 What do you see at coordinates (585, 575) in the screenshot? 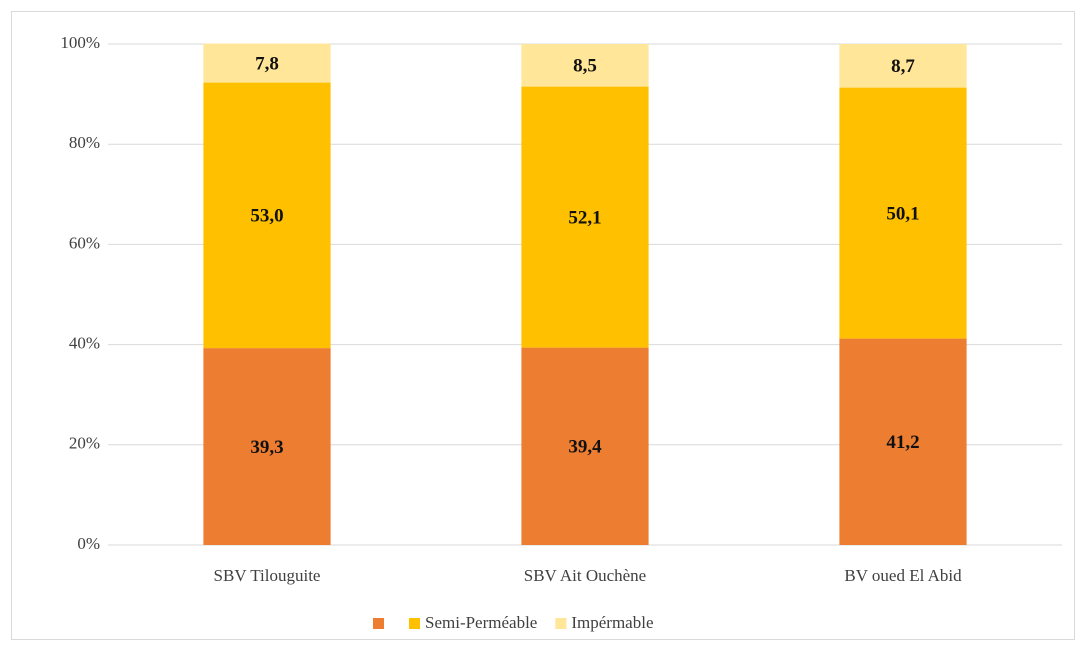
I see `x-tick-label: SBV Ait Ouchène` at bounding box center [585, 575].